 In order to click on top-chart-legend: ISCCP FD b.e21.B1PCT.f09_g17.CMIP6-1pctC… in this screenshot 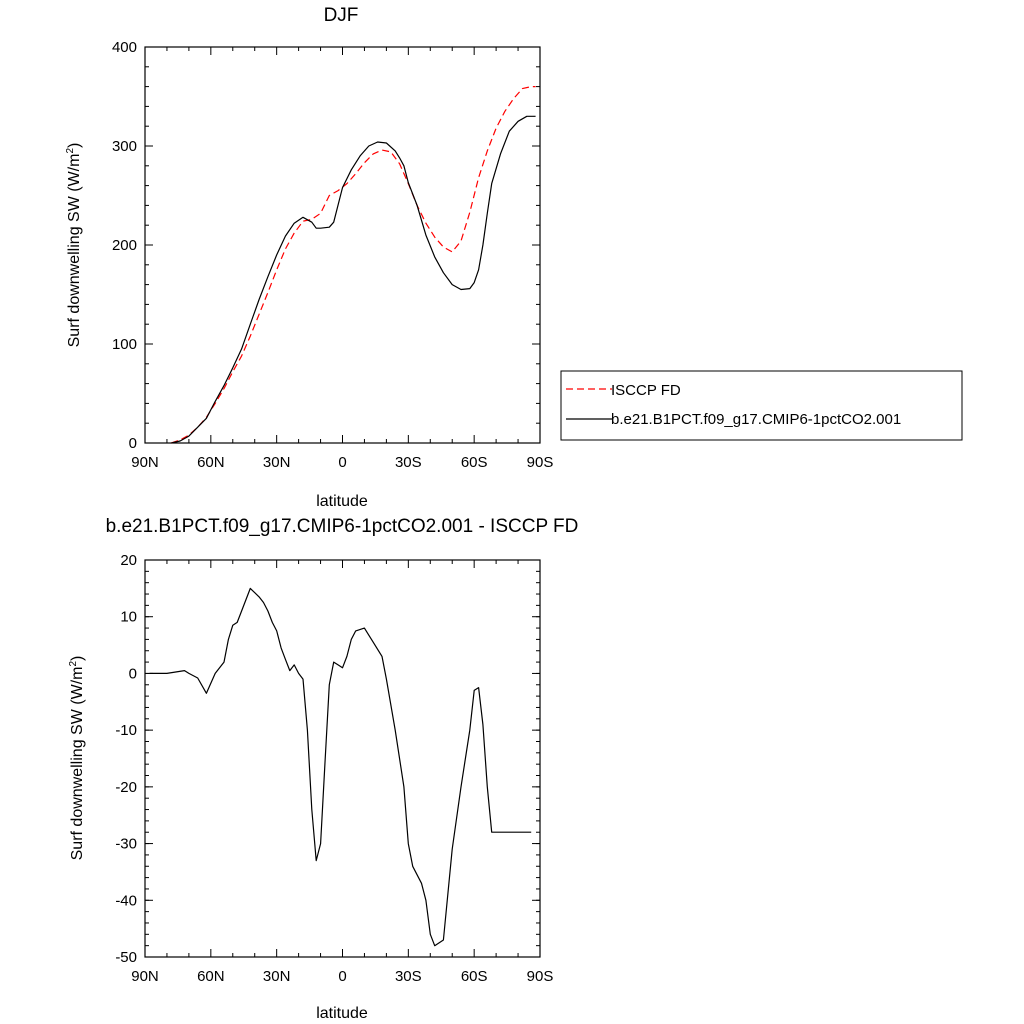, I will do `click(761, 405)`.